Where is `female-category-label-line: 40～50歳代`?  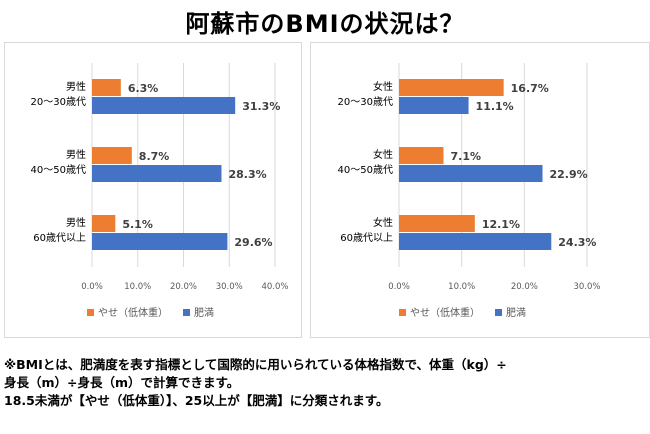 female-category-label-line: 40～50歳代 is located at coordinates (365, 170).